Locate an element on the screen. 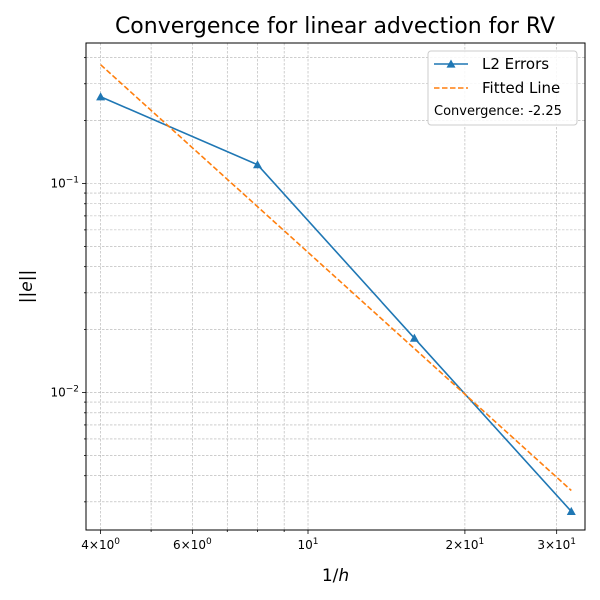 Image resolution: width=600 pixels, height=600 pixels. x-tick-label: 3×101 is located at coordinates (556, 544).